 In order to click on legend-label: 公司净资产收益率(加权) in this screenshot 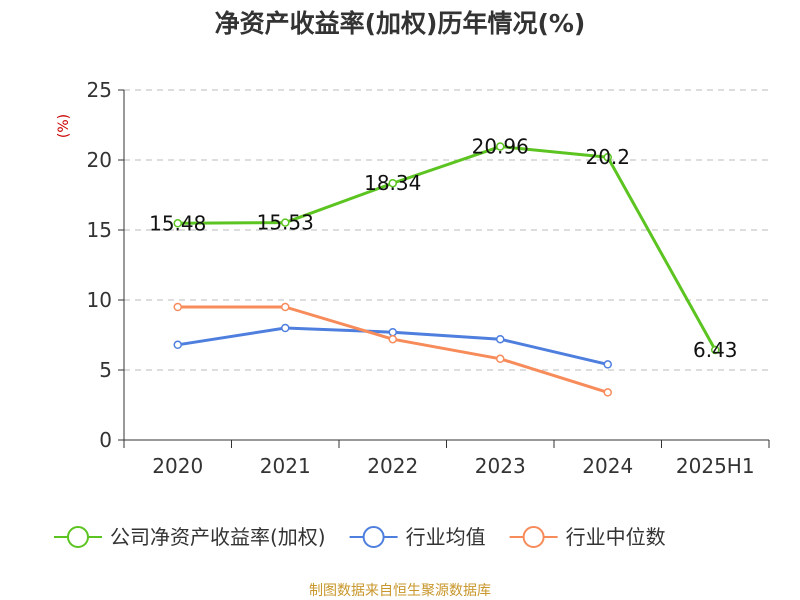, I will do `click(218, 537)`.